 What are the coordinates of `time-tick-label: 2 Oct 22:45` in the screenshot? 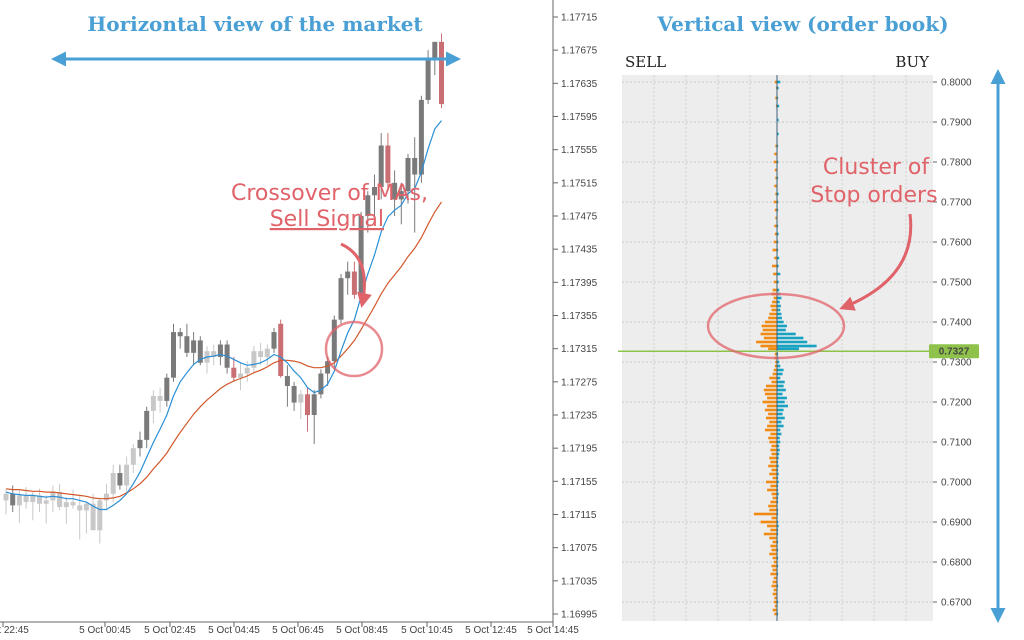 It's located at (14, 630).